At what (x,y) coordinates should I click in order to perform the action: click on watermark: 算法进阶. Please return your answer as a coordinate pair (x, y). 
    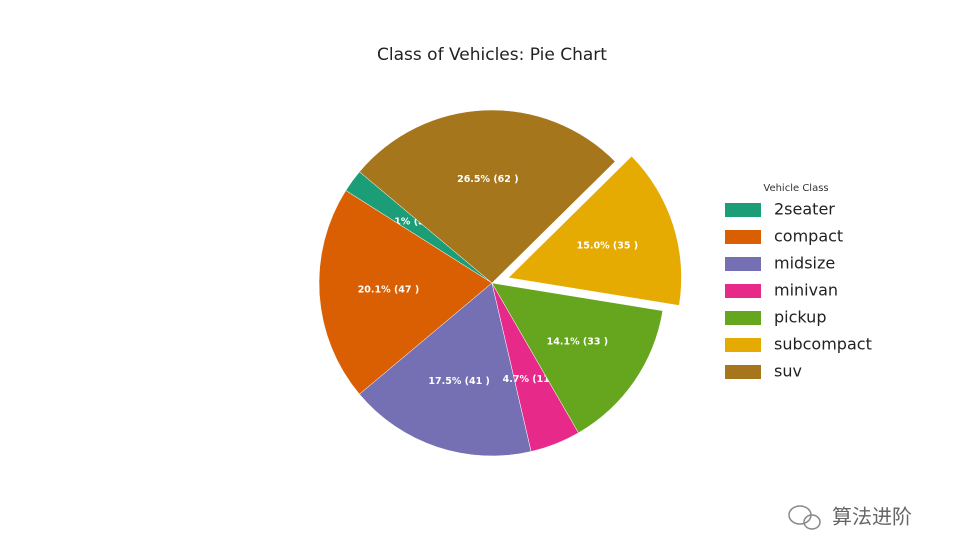
    Looking at the image, I should click on (872, 517).